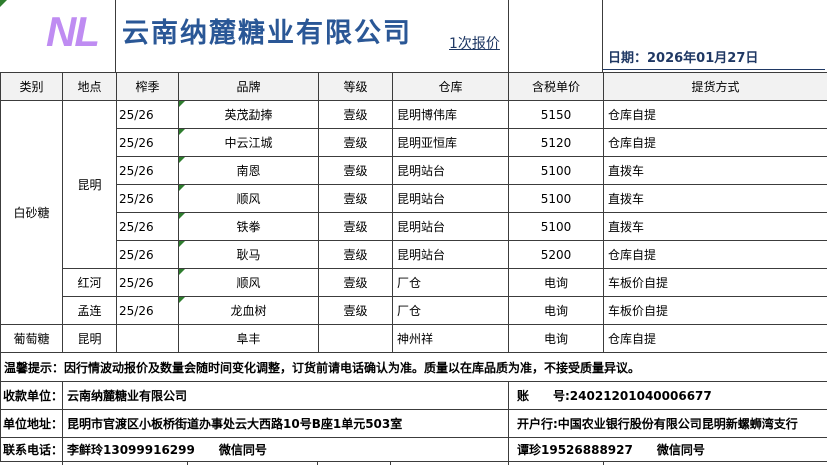 This screenshot has height=465, width=827. What do you see at coordinates (667, 449) in the screenshot?
I see `contact-phone-2: 谭珍19526888927 微信同号` at bounding box center [667, 449].